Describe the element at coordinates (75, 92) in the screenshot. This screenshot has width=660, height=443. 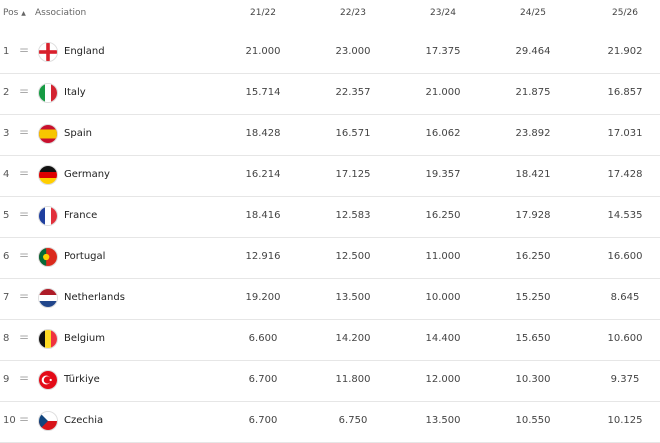
I see `association-name: Italy` at that location.